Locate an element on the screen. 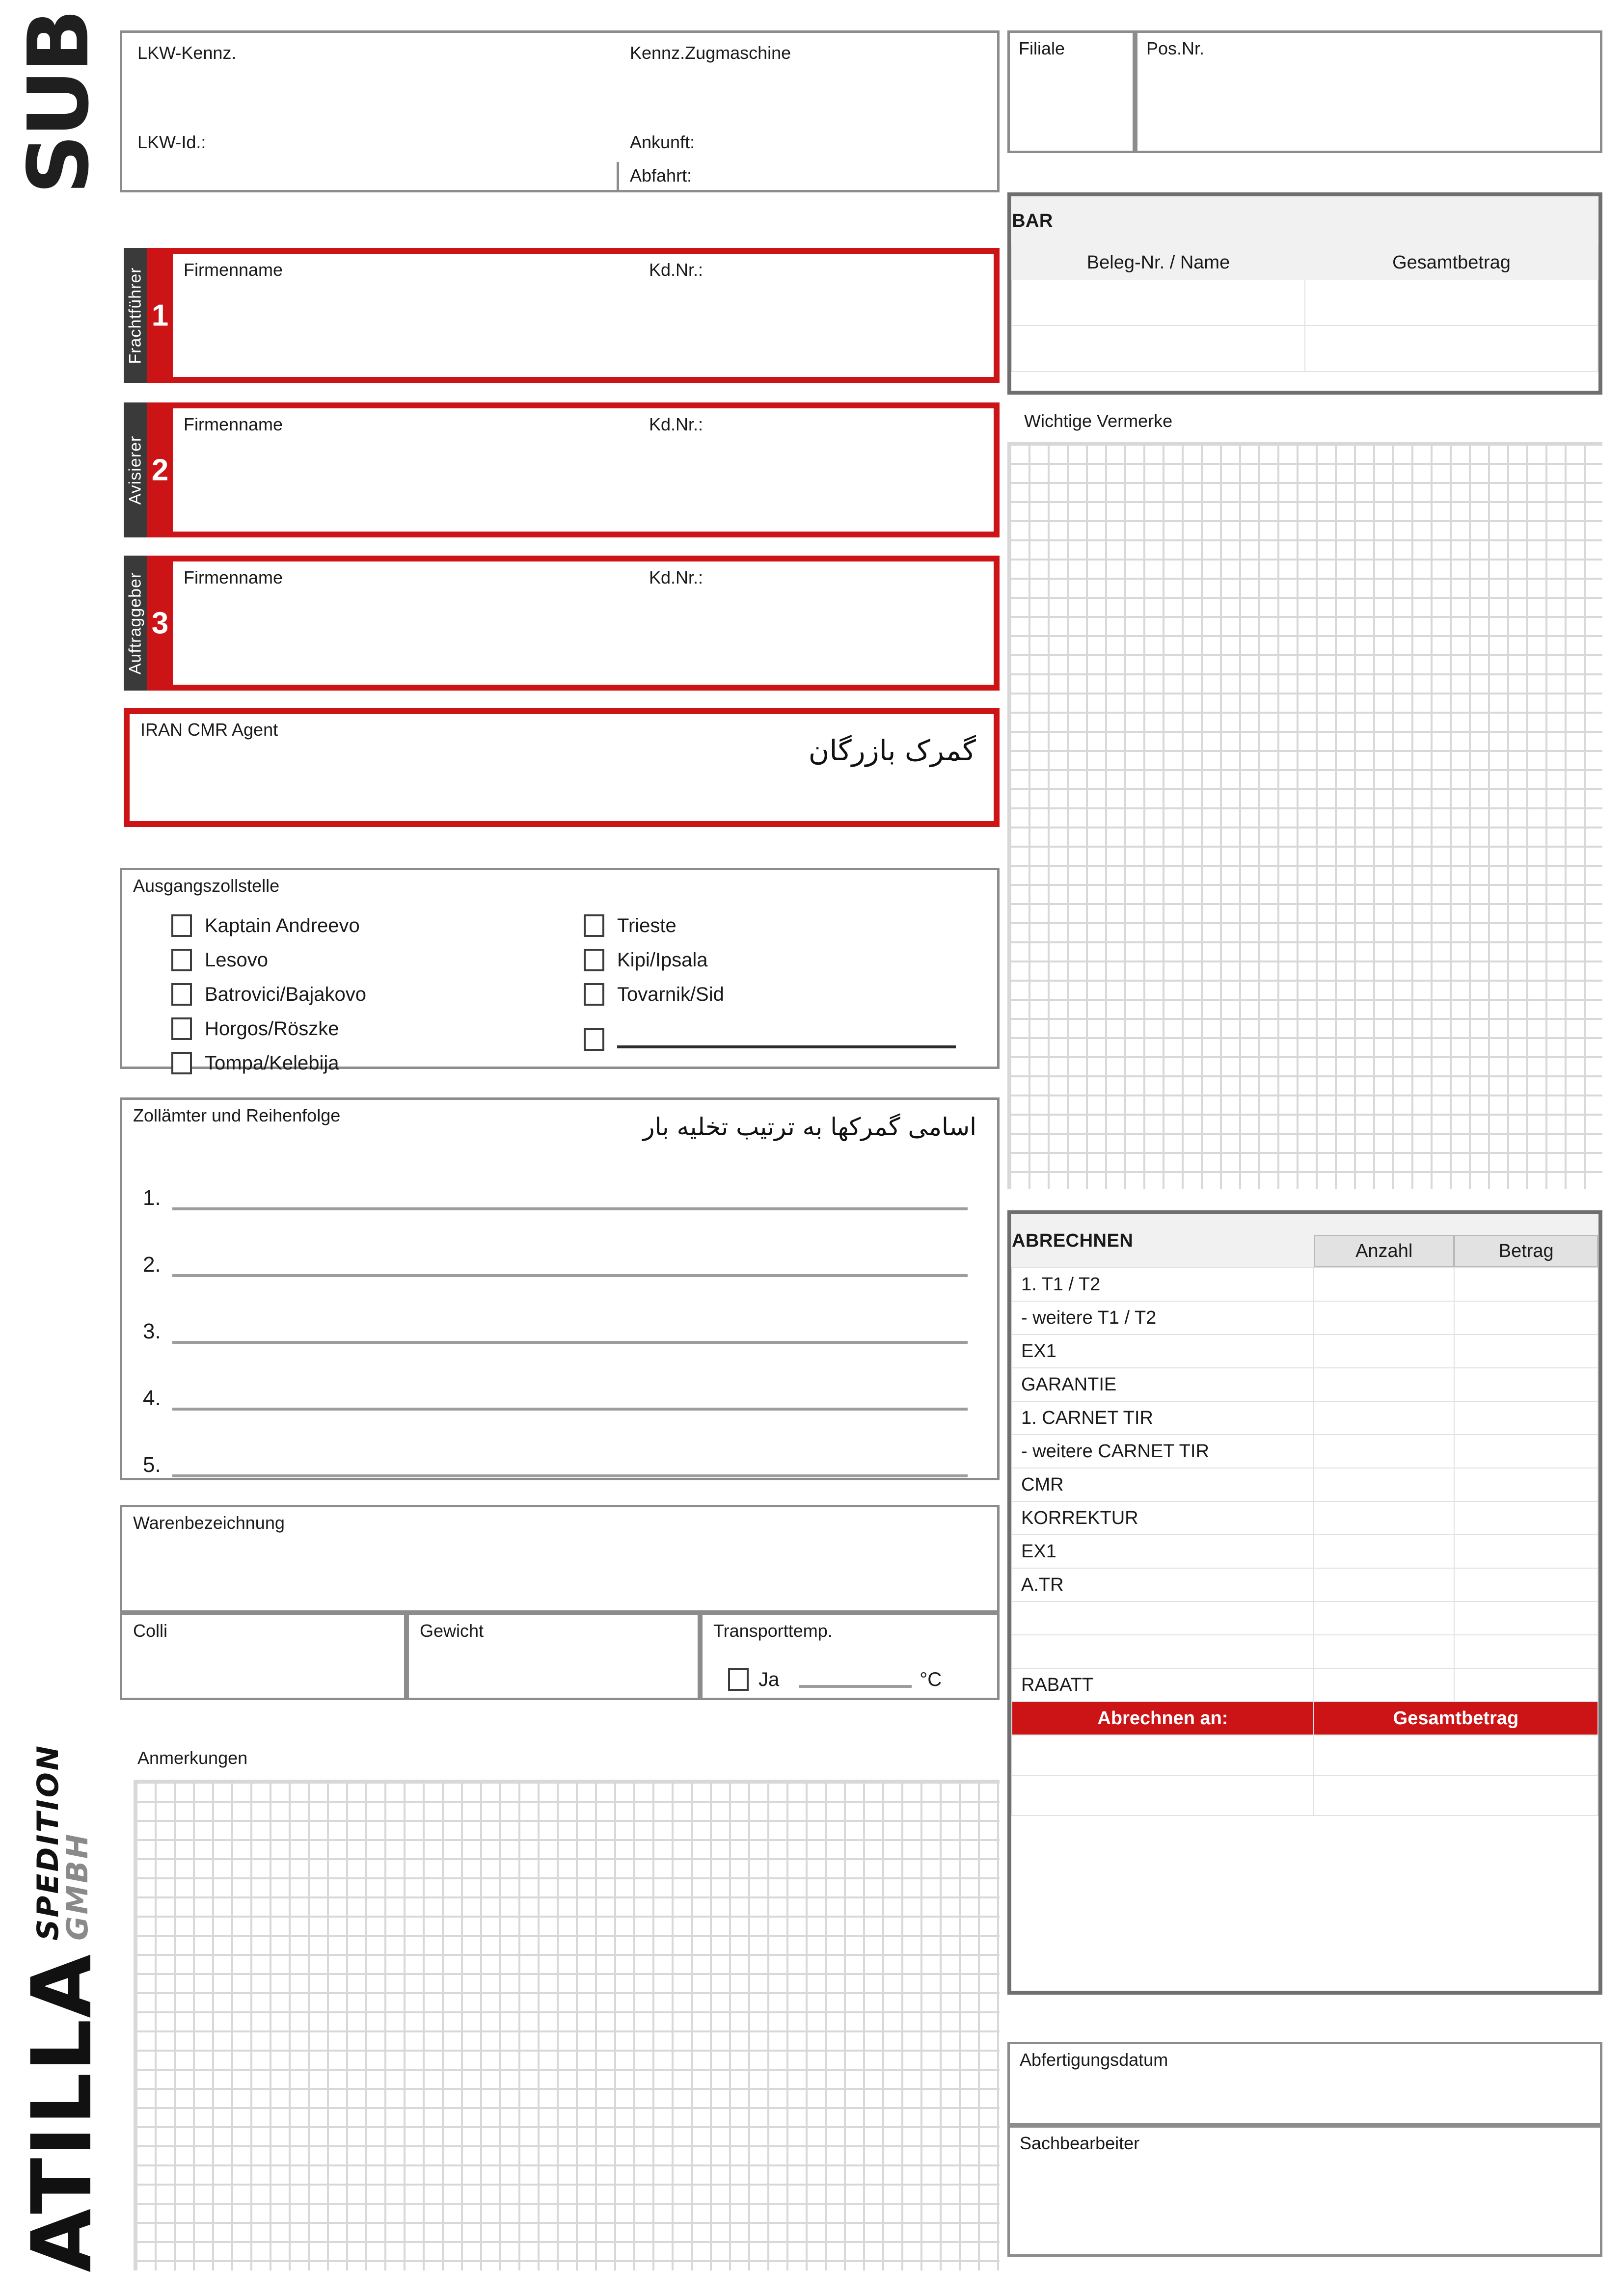 The image size is (1624, 2296). sachbearbeiter-box: Sachbearbeiter is located at coordinates (1304, 2191).